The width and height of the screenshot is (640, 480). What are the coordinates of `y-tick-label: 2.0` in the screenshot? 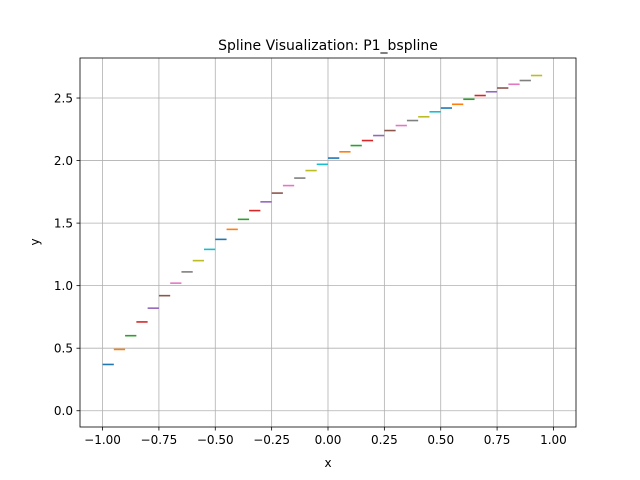 It's located at (63, 161).